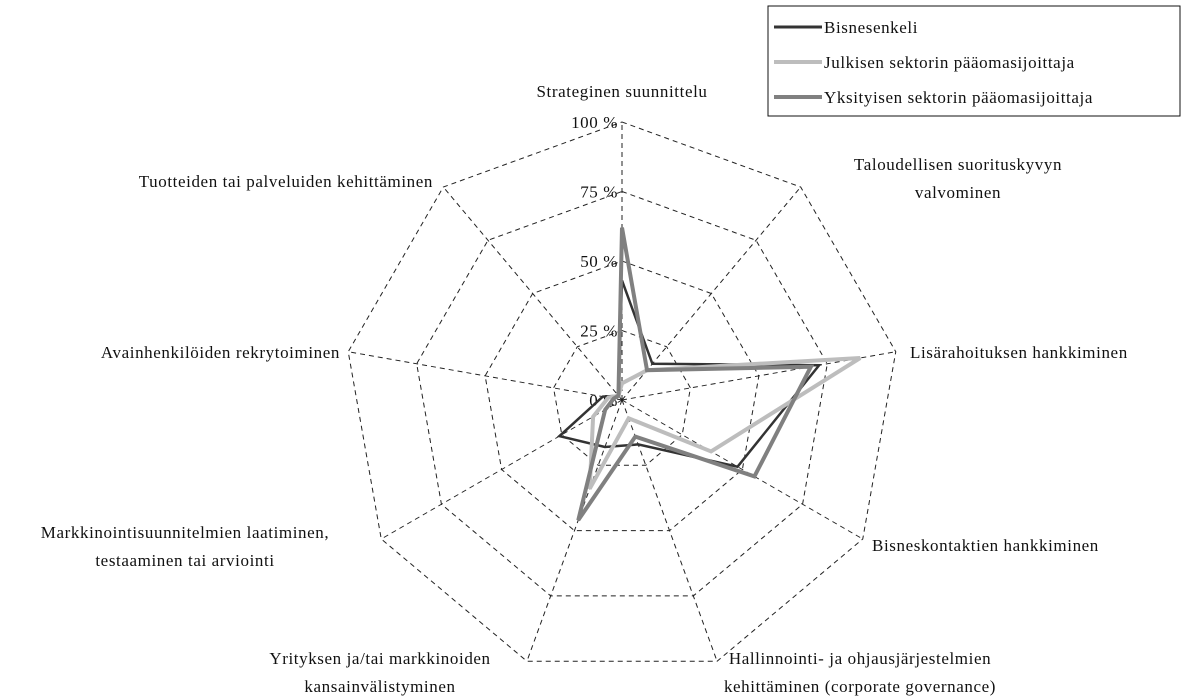 The width and height of the screenshot is (1190, 698). I want to click on category-label: Strateginen suunnittelu, so click(621, 91).